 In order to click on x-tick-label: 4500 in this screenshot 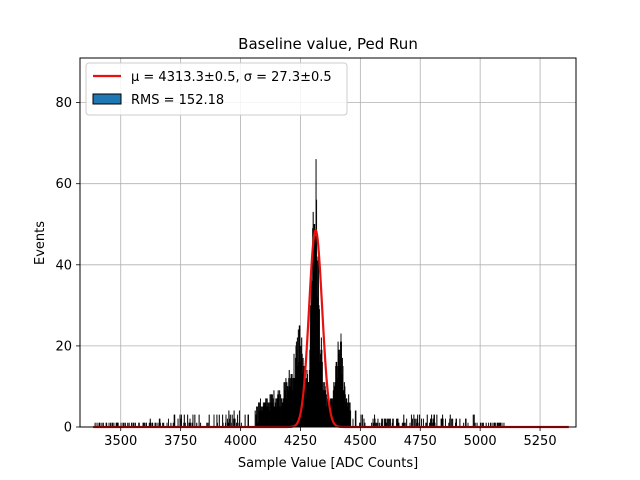, I will do `click(360, 441)`.